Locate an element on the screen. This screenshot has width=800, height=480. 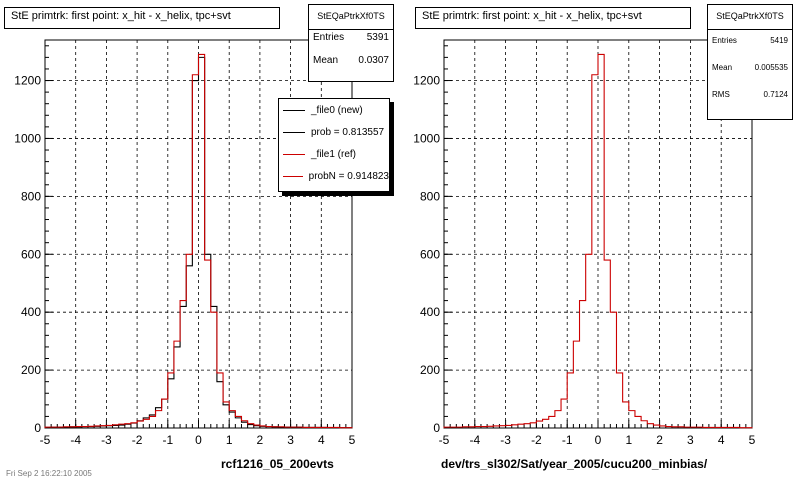
legend-label-file1: _file1 (ref) is located at coordinates (334, 154).